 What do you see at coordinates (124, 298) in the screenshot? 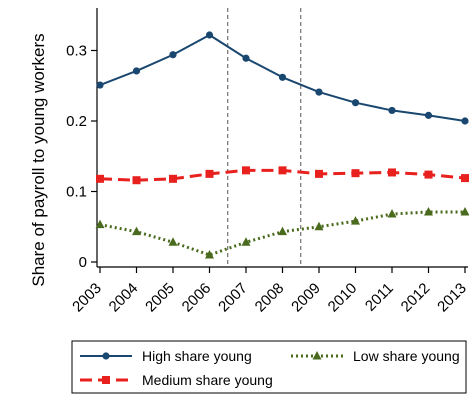
I see `x-tick-label: 2004` at bounding box center [124, 298].